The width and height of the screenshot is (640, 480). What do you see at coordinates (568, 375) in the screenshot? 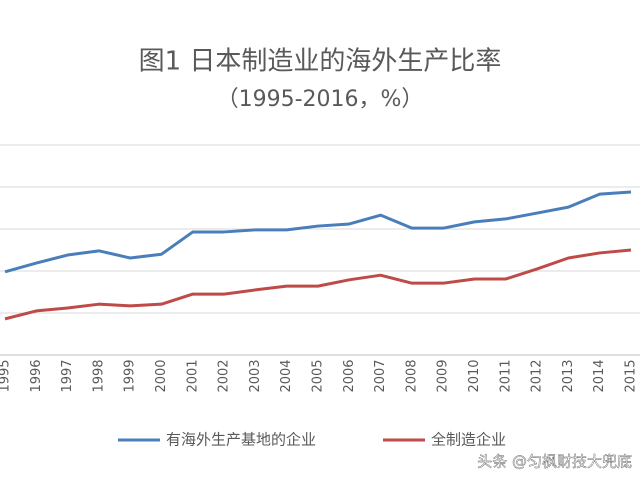
I see `x-tick-label: 2013` at bounding box center [568, 375].